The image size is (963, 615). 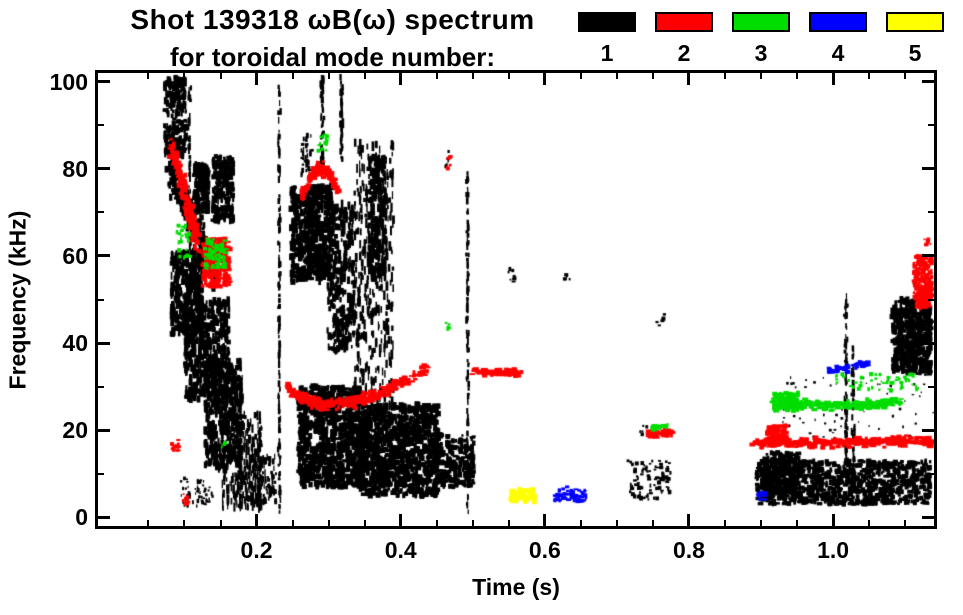 What do you see at coordinates (684, 53) in the screenshot?
I see `legend-label-n2: 2` at bounding box center [684, 53].